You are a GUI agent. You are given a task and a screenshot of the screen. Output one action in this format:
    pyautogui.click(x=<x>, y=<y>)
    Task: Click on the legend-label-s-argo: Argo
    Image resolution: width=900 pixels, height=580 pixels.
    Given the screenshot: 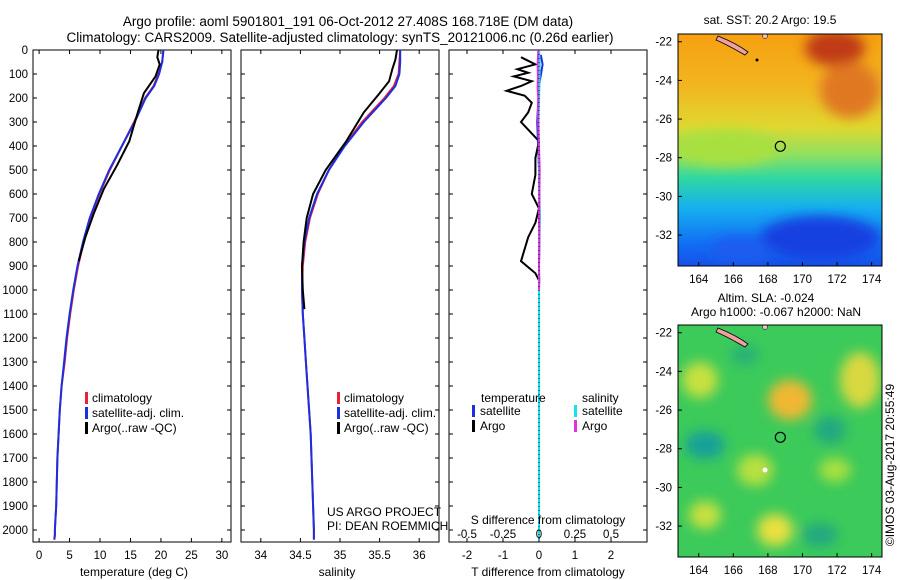 What is the action you would take?
    pyautogui.click(x=595, y=426)
    